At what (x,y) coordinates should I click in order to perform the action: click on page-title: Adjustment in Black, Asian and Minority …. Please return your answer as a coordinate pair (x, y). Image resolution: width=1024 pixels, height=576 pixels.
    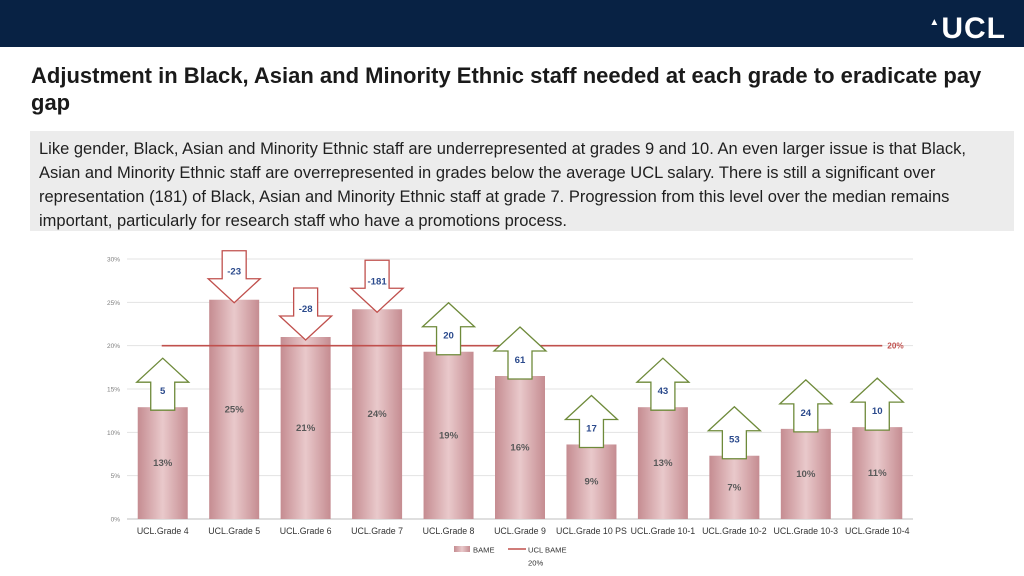
    Looking at the image, I should click on (506, 89).